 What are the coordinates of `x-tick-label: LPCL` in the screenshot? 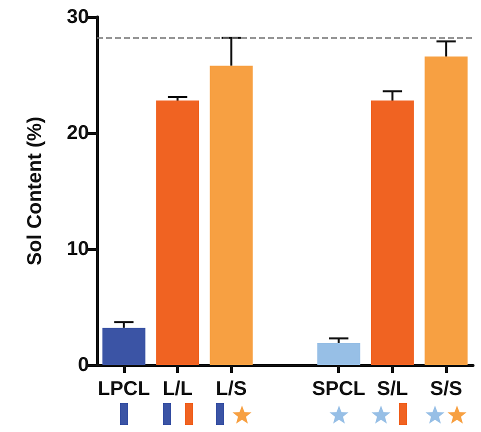 It's located at (124, 389).